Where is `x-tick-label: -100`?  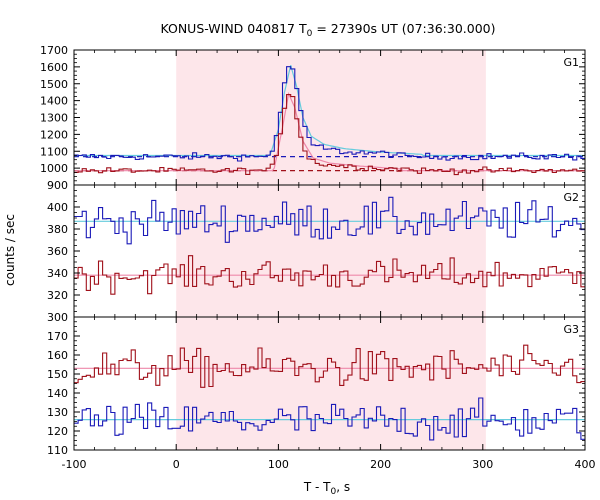
x-tick-label: -100 is located at coordinates (74, 464).